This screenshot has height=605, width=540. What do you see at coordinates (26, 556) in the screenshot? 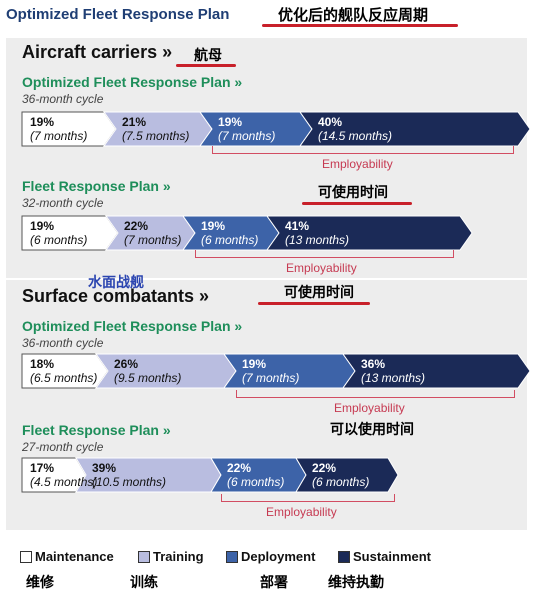
I see `legend-swatch-maintenance` at bounding box center [26, 556].